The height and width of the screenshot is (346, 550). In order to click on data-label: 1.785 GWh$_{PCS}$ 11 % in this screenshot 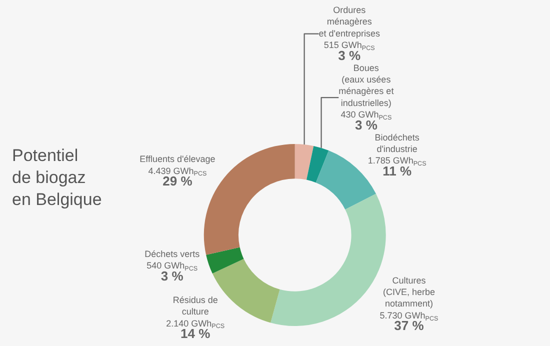, I will do `click(397, 167)`.